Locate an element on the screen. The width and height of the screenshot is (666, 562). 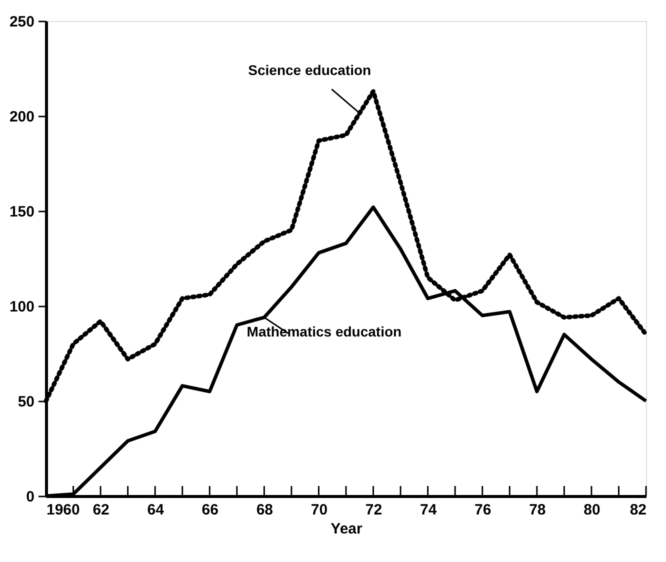
x-tick-label: 70 is located at coordinates (319, 510).